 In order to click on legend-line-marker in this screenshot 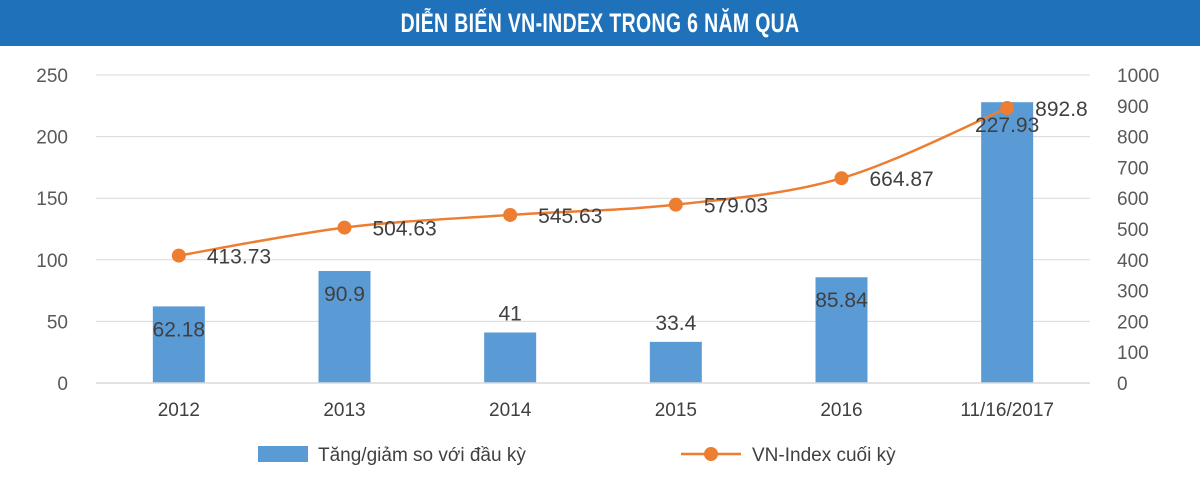, I will do `click(711, 454)`.